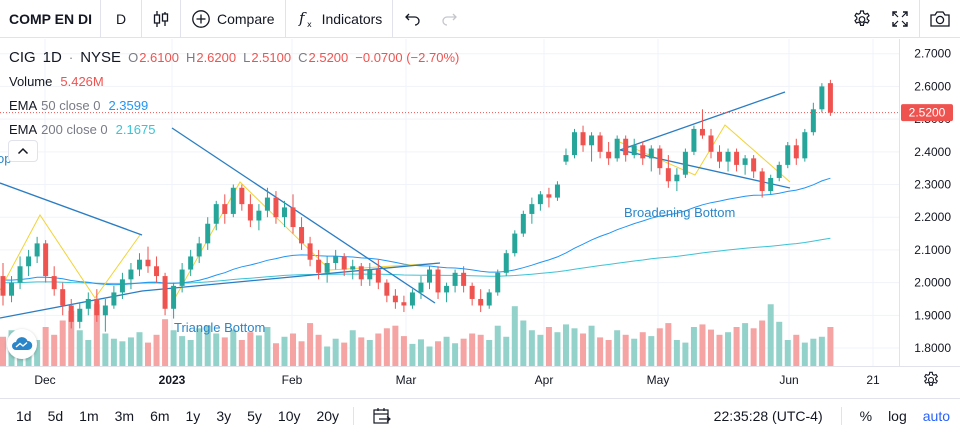  What do you see at coordinates (450, 19) in the screenshot?
I see `redo-button` at bounding box center [450, 19].